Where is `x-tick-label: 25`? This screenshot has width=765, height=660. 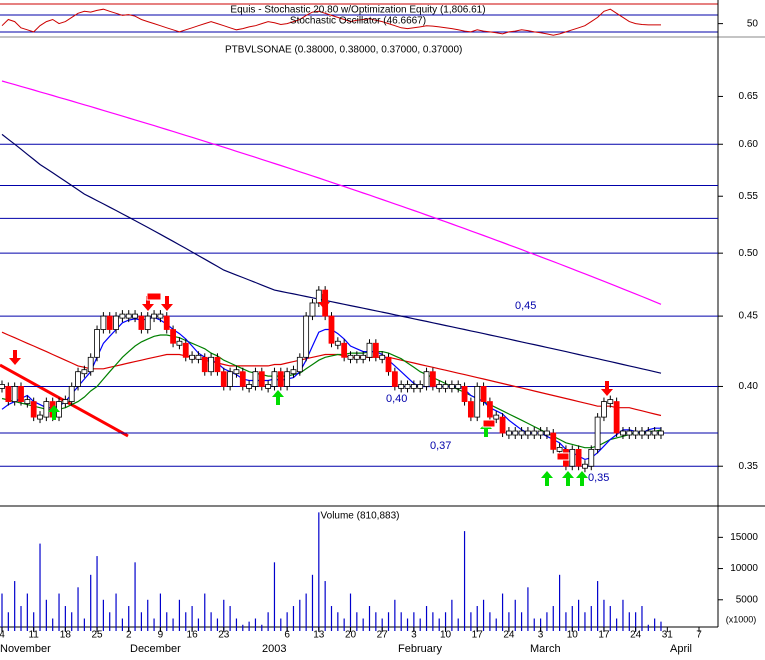
x-tick-label: 25 is located at coordinates (97, 635).